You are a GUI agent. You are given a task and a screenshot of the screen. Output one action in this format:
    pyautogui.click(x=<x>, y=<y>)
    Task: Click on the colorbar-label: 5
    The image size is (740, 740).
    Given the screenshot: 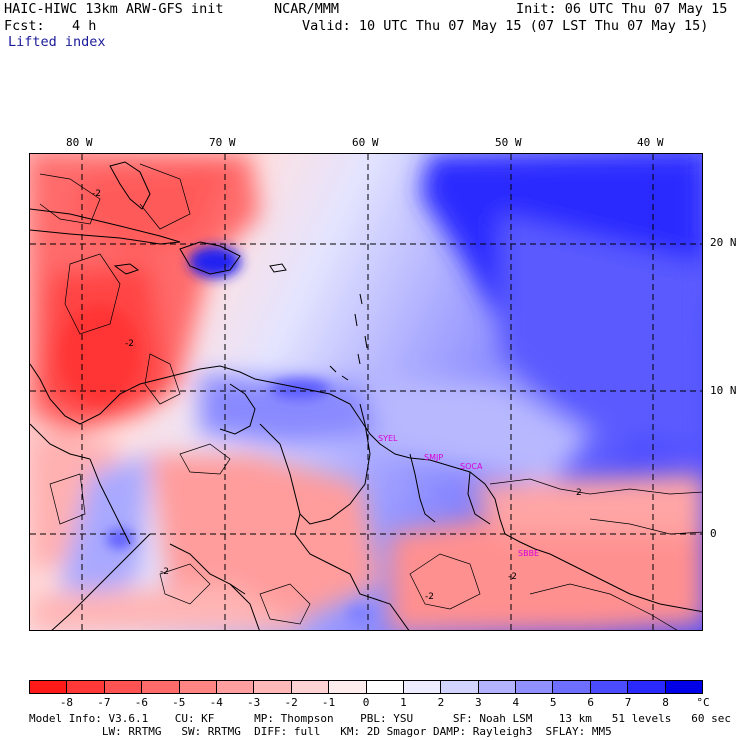 What is the action you would take?
    pyautogui.click(x=553, y=702)
    